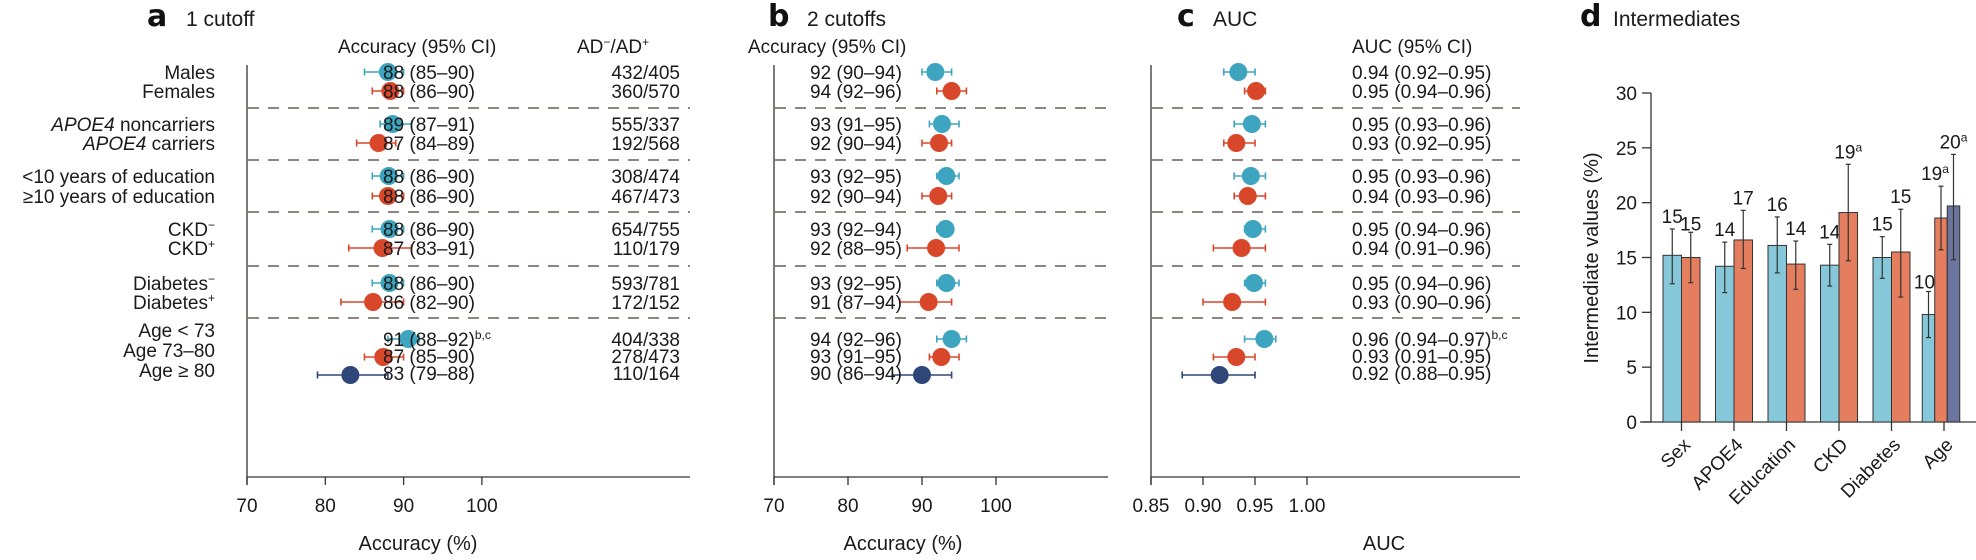 Image resolution: width=1976 pixels, height=560 pixels. What do you see at coordinates (174, 283) in the screenshot?
I see `row-label: Diabetes−` at bounding box center [174, 283].